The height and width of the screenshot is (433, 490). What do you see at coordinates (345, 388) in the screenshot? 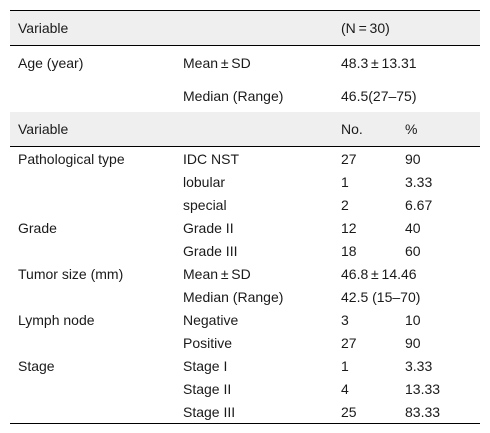
I see `count-cell: 4` at bounding box center [345, 388].